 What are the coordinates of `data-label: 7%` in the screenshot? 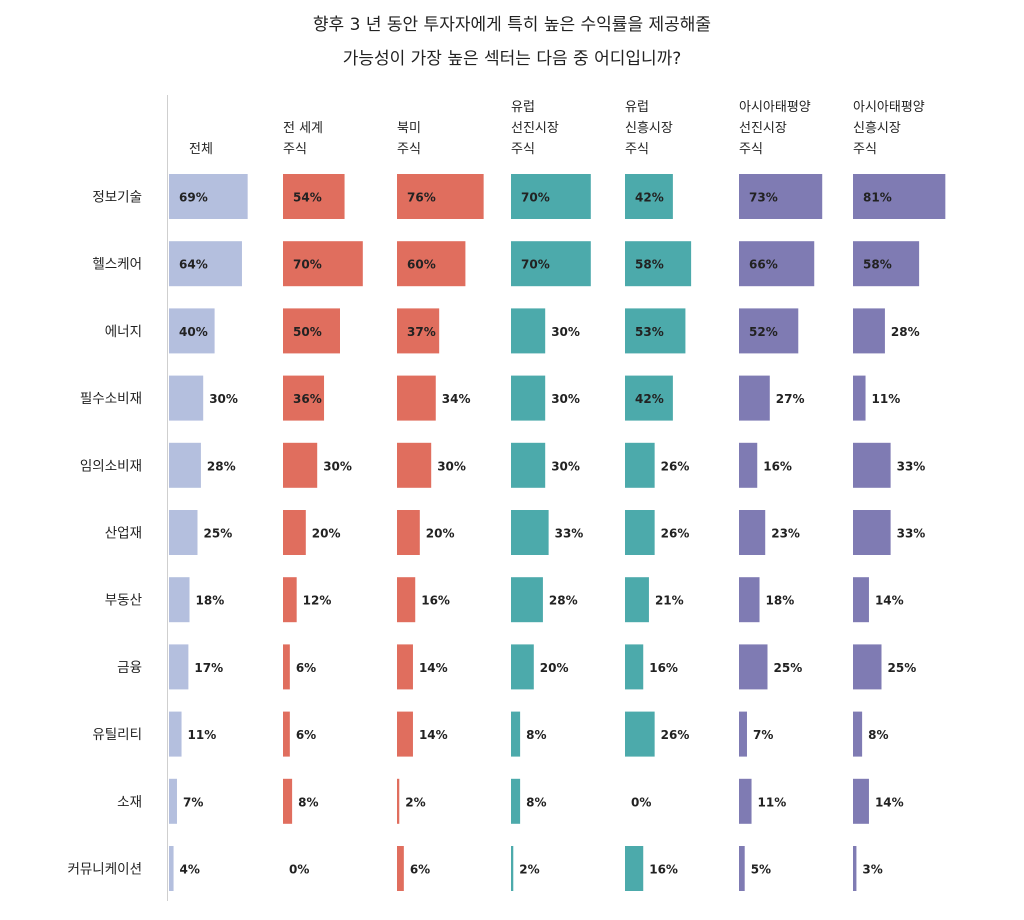 It's located at (193, 802).